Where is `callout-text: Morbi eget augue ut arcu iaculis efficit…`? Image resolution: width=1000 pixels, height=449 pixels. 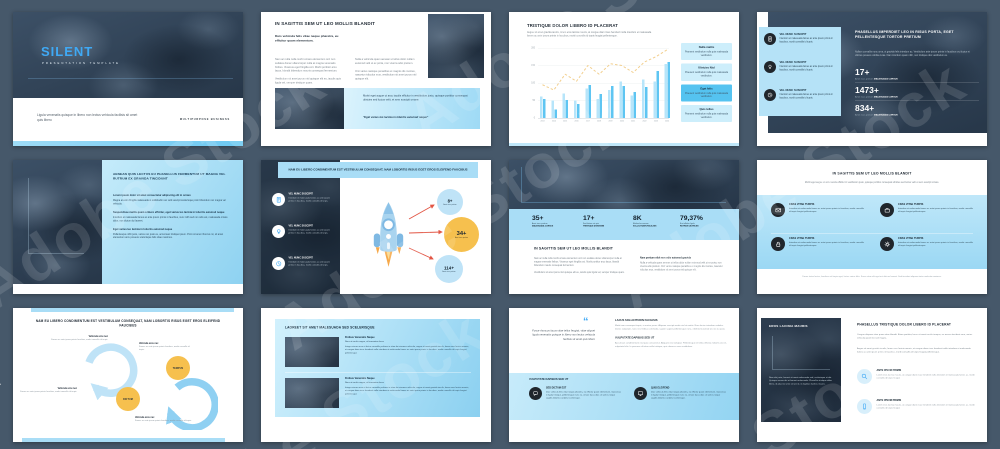
callout-text: Morbi eget augue ut arcu iaculis efficit… is located at coordinates (415, 98).